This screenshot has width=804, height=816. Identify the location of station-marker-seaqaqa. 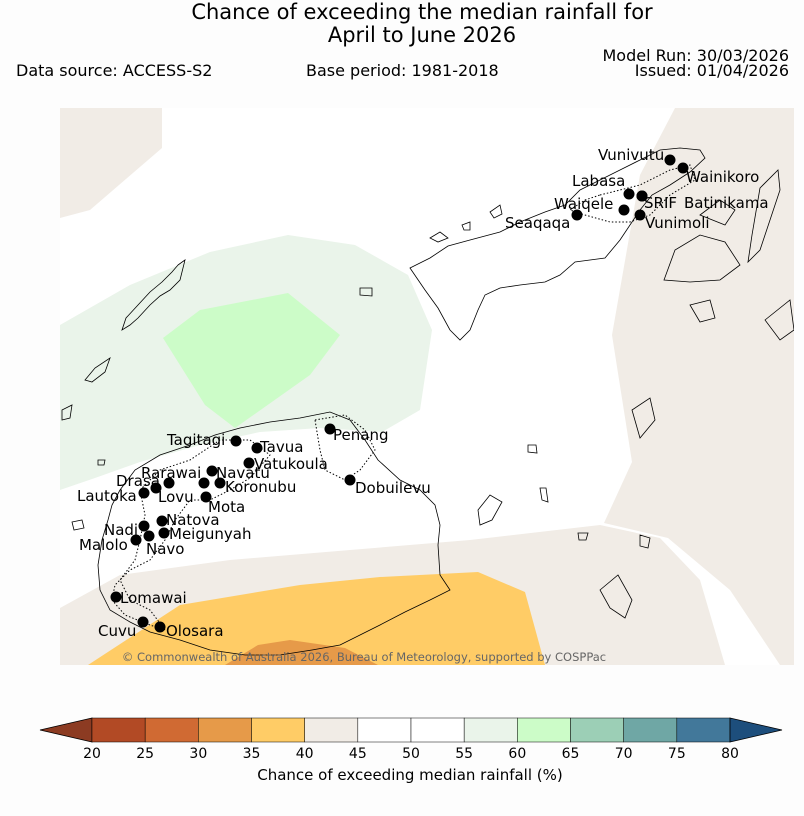
(577, 215).